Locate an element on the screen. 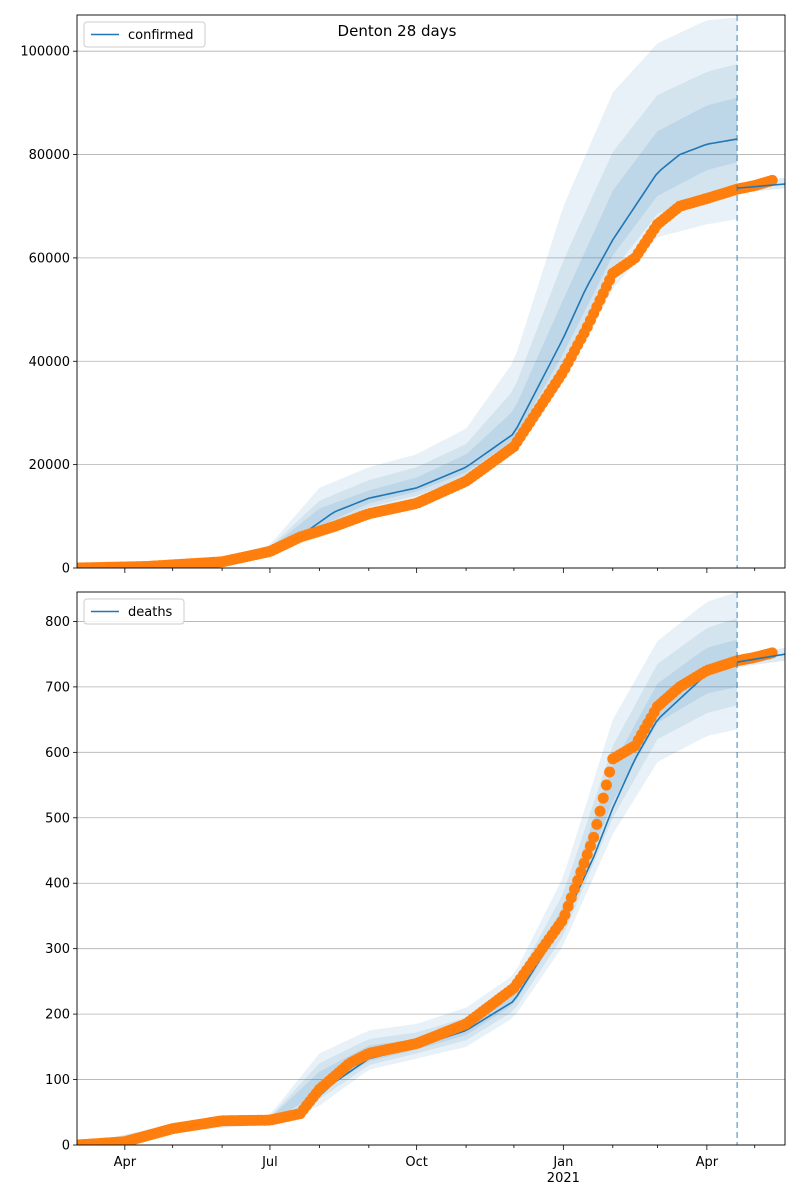 This screenshot has height=1200, width=800. deaths-legend: deaths is located at coordinates (134, 611).